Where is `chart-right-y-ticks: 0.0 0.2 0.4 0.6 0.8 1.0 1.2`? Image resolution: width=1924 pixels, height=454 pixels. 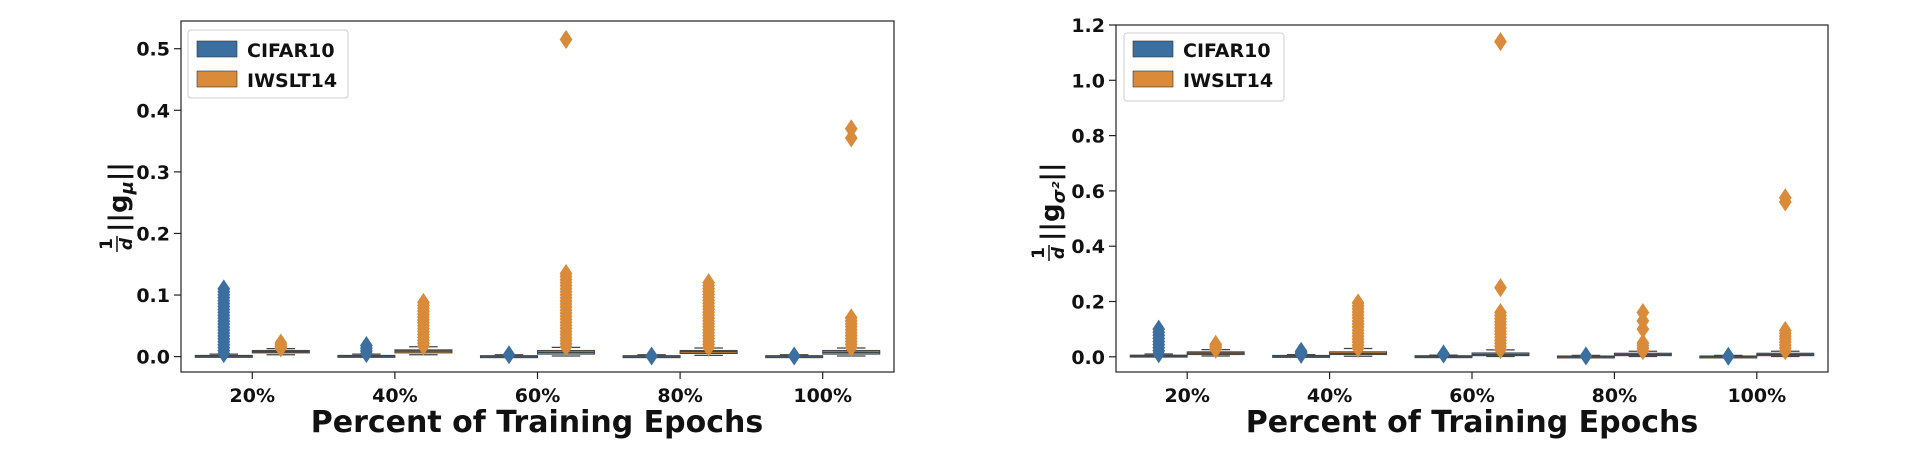 chart-right-y-ticks: 0.0 0.2 0.4 0.6 0.8 1.0 1.2 is located at coordinates (1093, 192).